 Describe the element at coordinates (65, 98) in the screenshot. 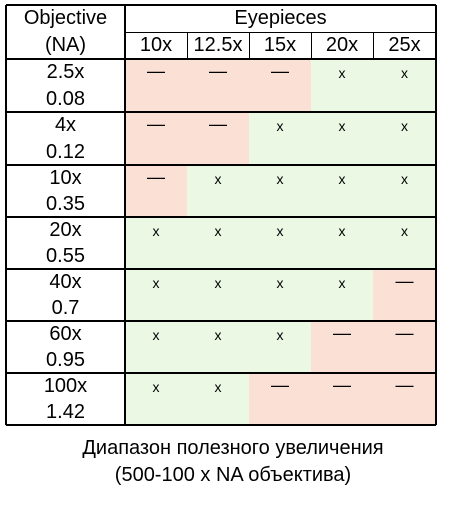

I see `objective-na: 0.08` at that location.